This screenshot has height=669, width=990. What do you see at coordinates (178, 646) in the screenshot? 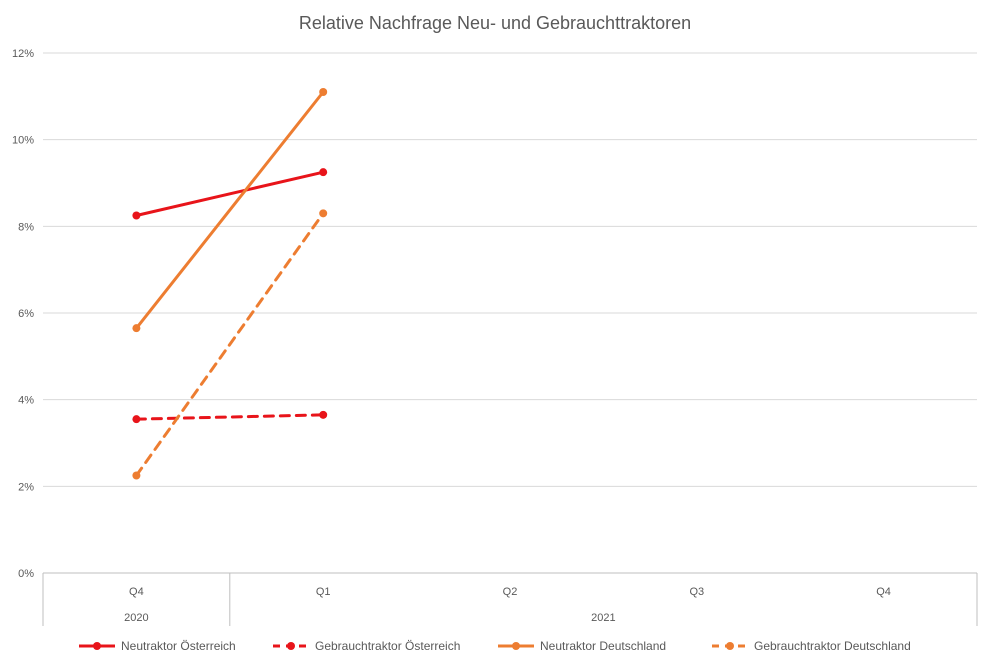
I see `legend-label: Neutraktor Österreich` at bounding box center [178, 646].